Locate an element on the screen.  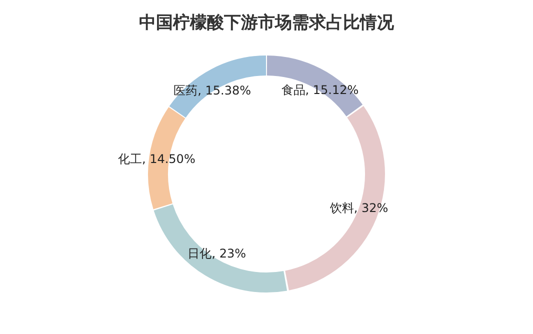
slice-label: 化工, 14.50% is located at coordinates (157, 159).